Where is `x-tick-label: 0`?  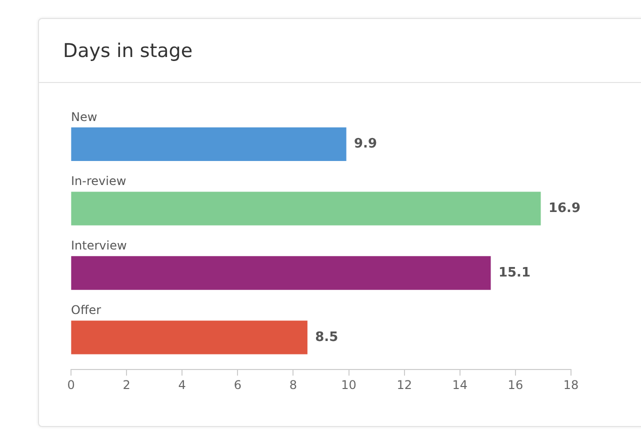 x-tick-label: 0 is located at coordinates (71, 385).